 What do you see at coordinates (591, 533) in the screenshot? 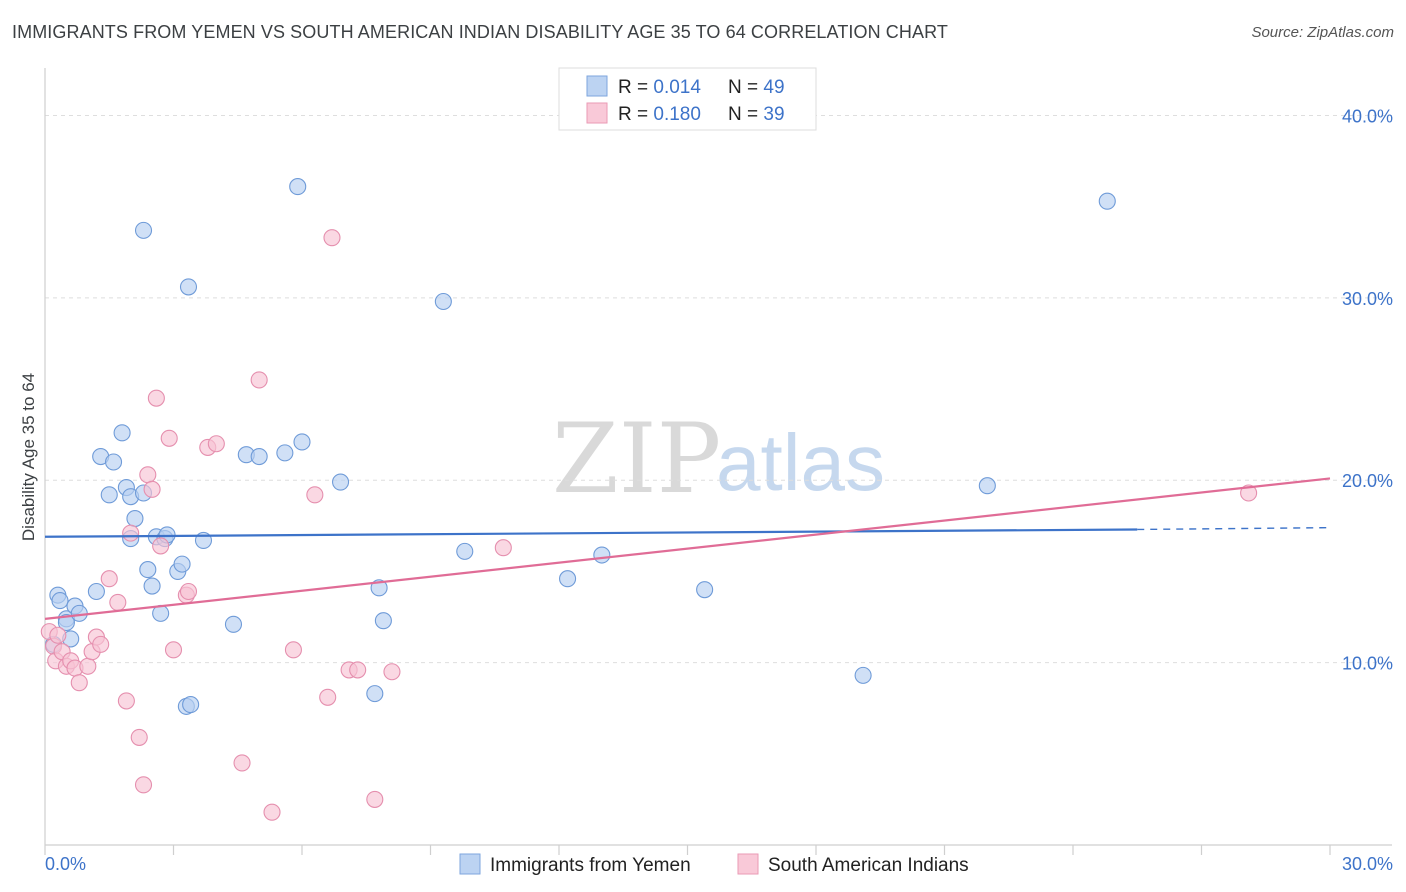
I see `trend-line-yemen` at bounding box center [591, 533].